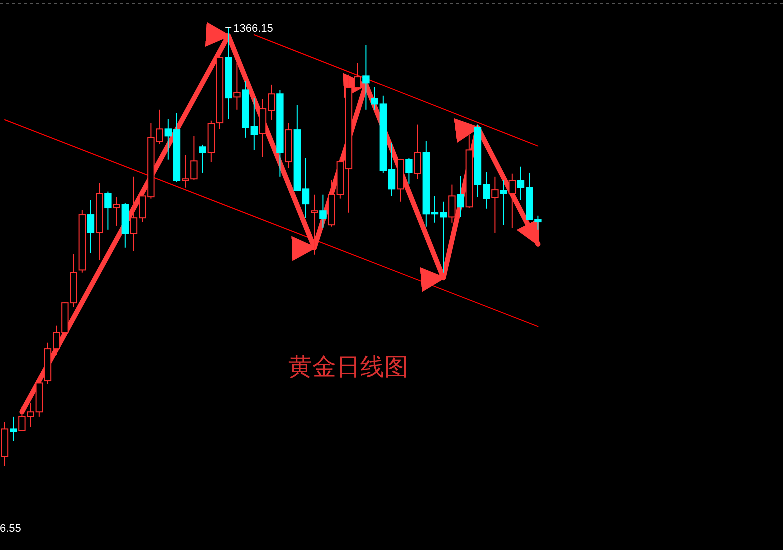 This screenshot has width=783, height=550. Describe the element at coordinates (11, 529) in the screenshot. I see `text: 6.55` at that location.